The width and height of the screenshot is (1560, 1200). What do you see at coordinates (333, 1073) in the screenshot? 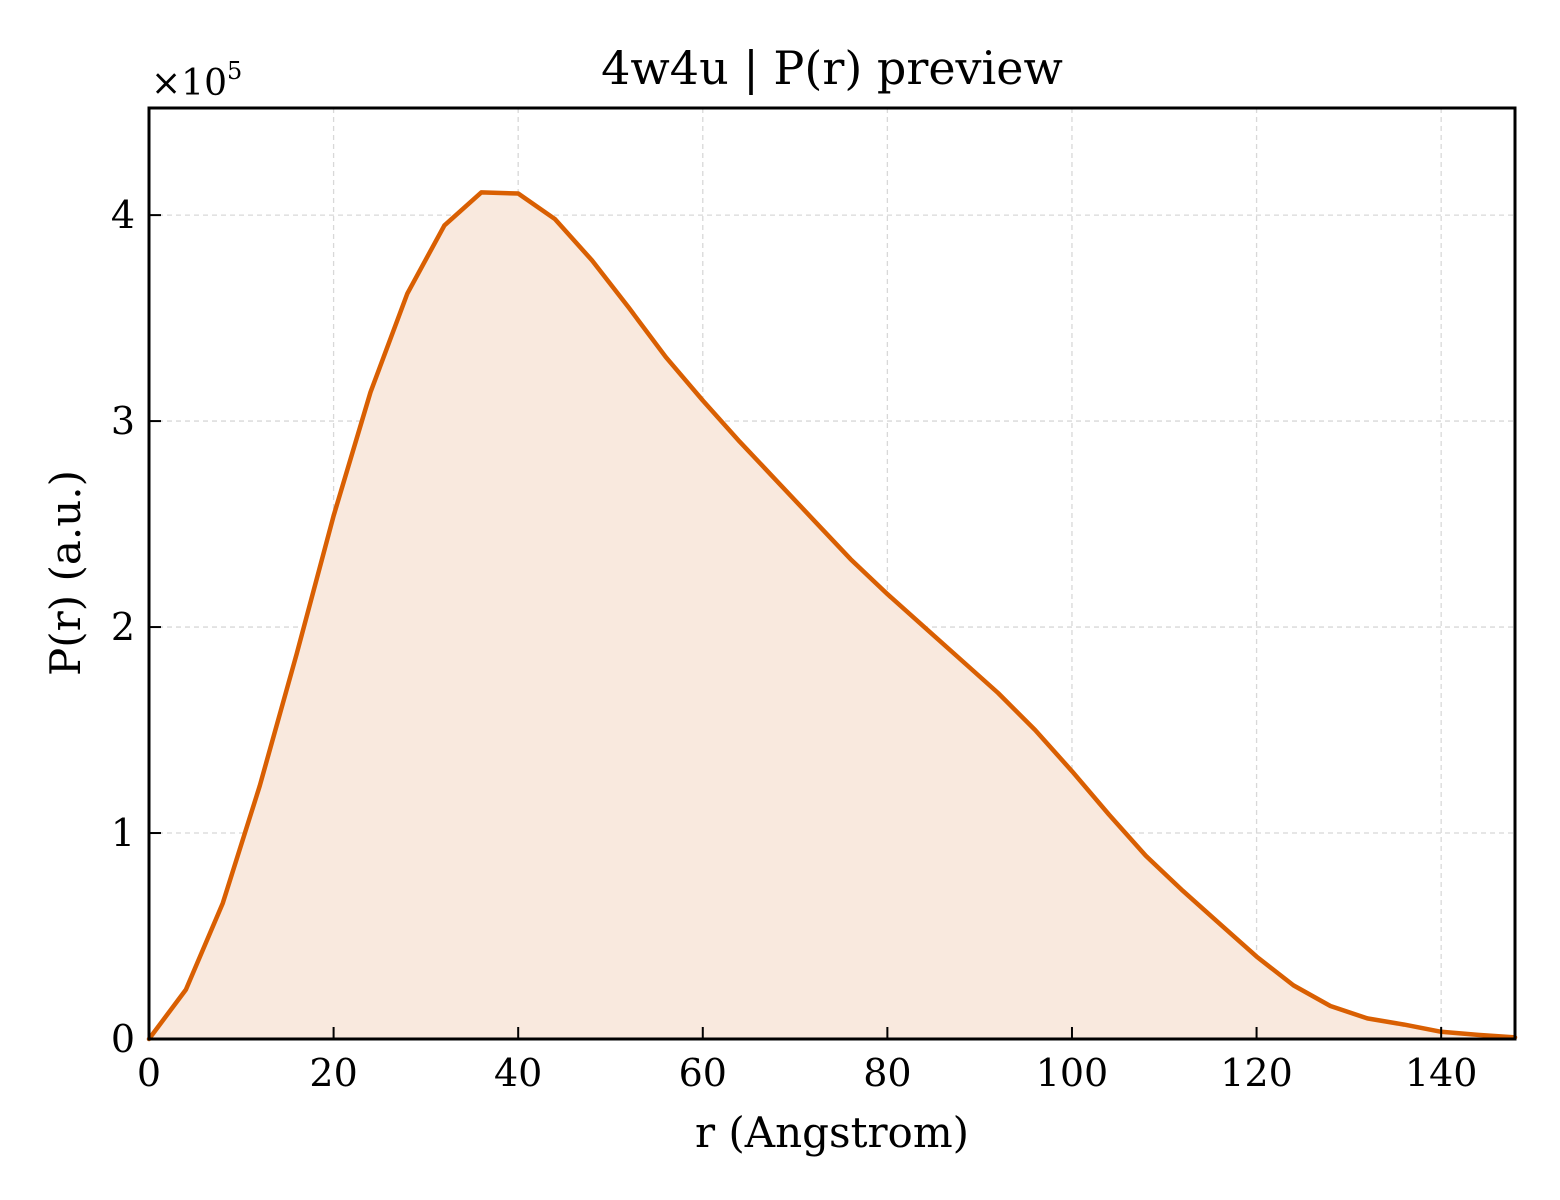
I see `x-tick-label: 20` at bounding box center [333, 1073].